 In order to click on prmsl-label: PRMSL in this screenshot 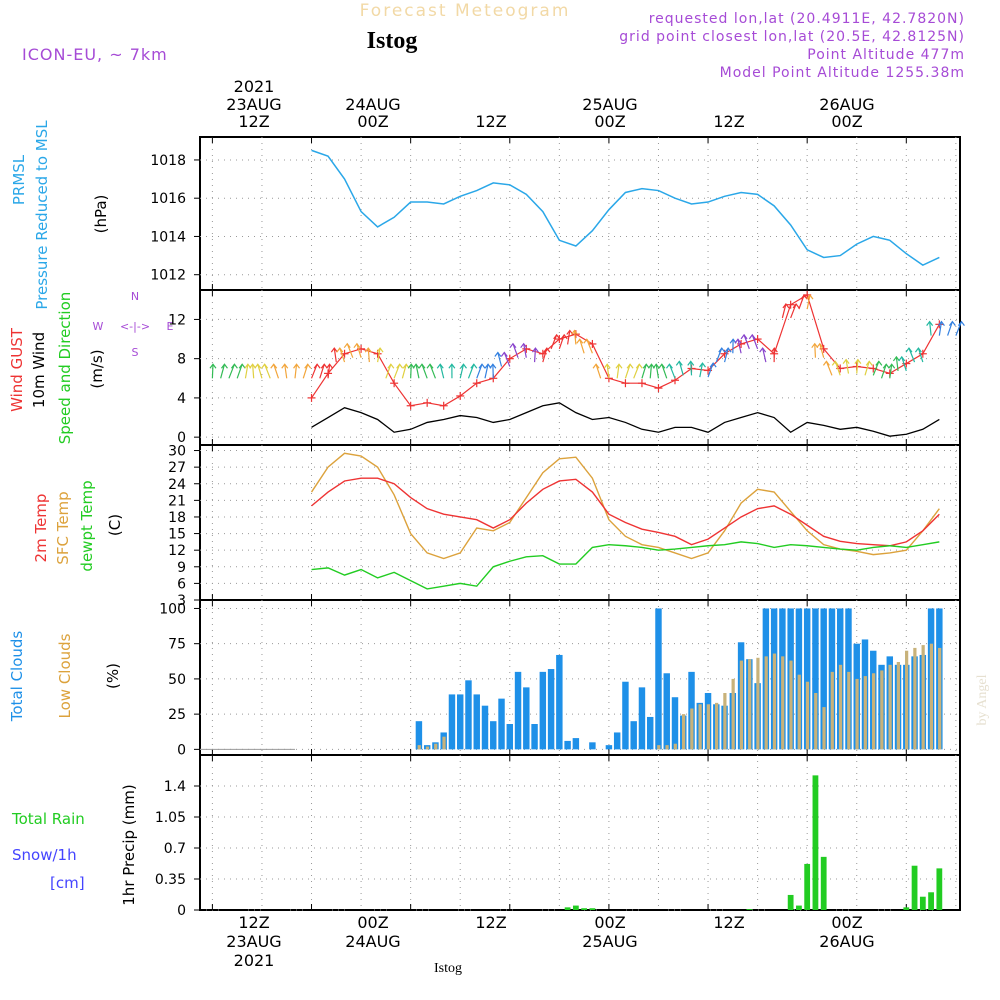, I will do `click(19, 179)`.